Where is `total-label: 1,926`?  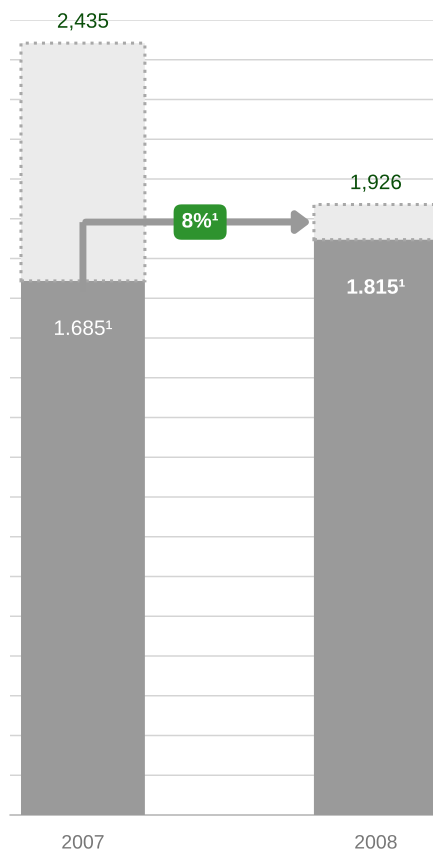
total-label: 1,926 is located at coordinates (376, 183).